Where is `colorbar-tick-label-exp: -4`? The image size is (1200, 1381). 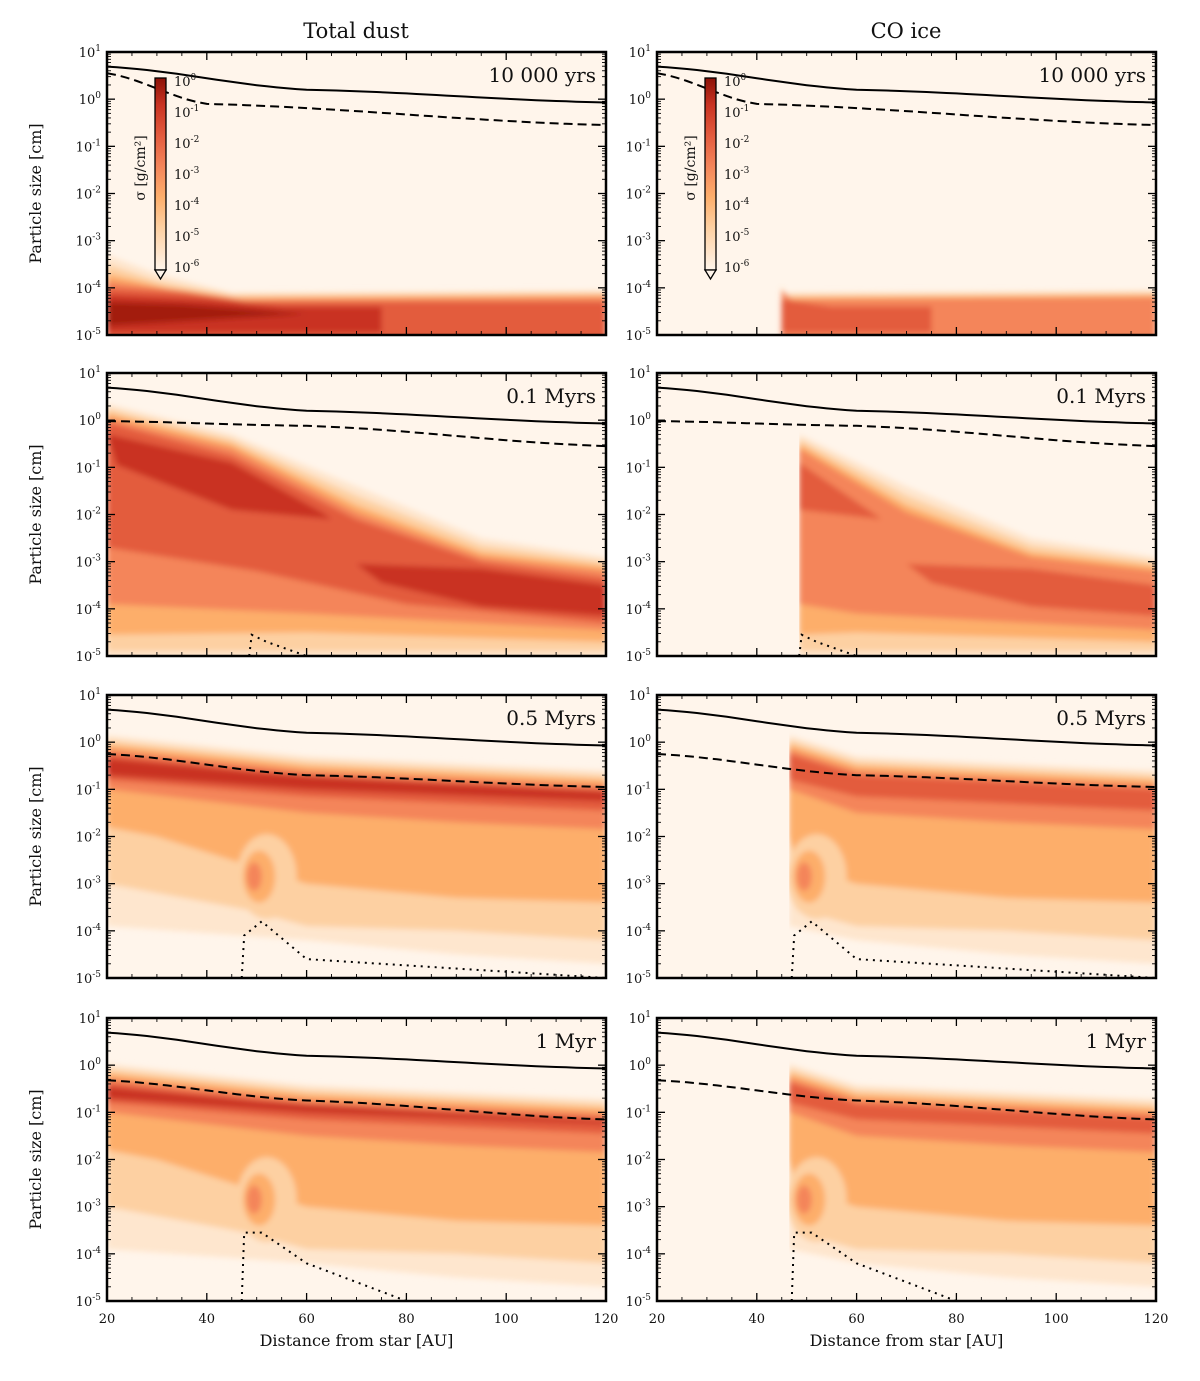 colorbar-tick-label-exp: -4 is located at coordinates (745, 202).